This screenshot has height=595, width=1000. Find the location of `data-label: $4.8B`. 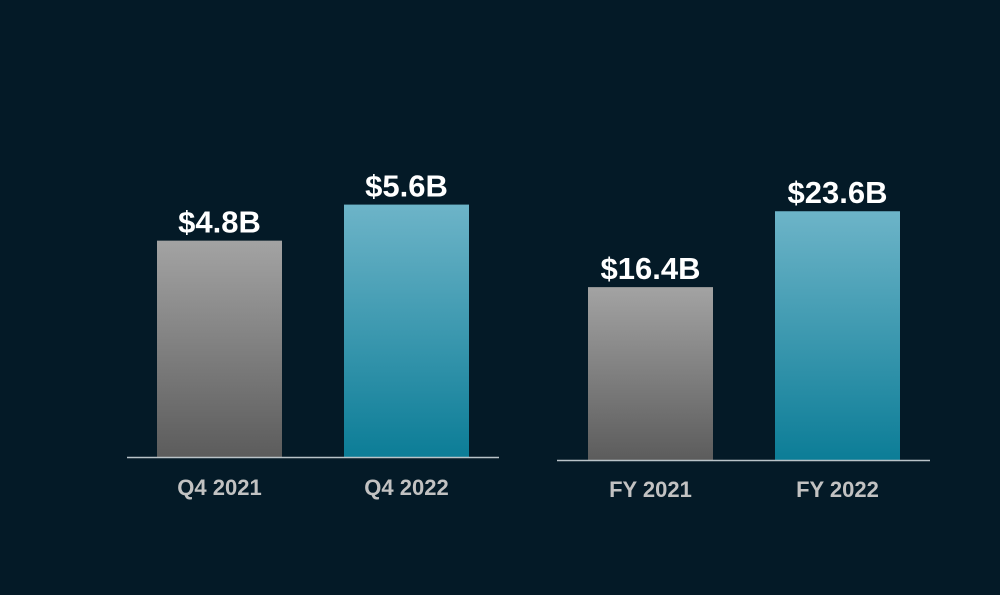

data-label: $4.8B is located at coordinates (219, 222).